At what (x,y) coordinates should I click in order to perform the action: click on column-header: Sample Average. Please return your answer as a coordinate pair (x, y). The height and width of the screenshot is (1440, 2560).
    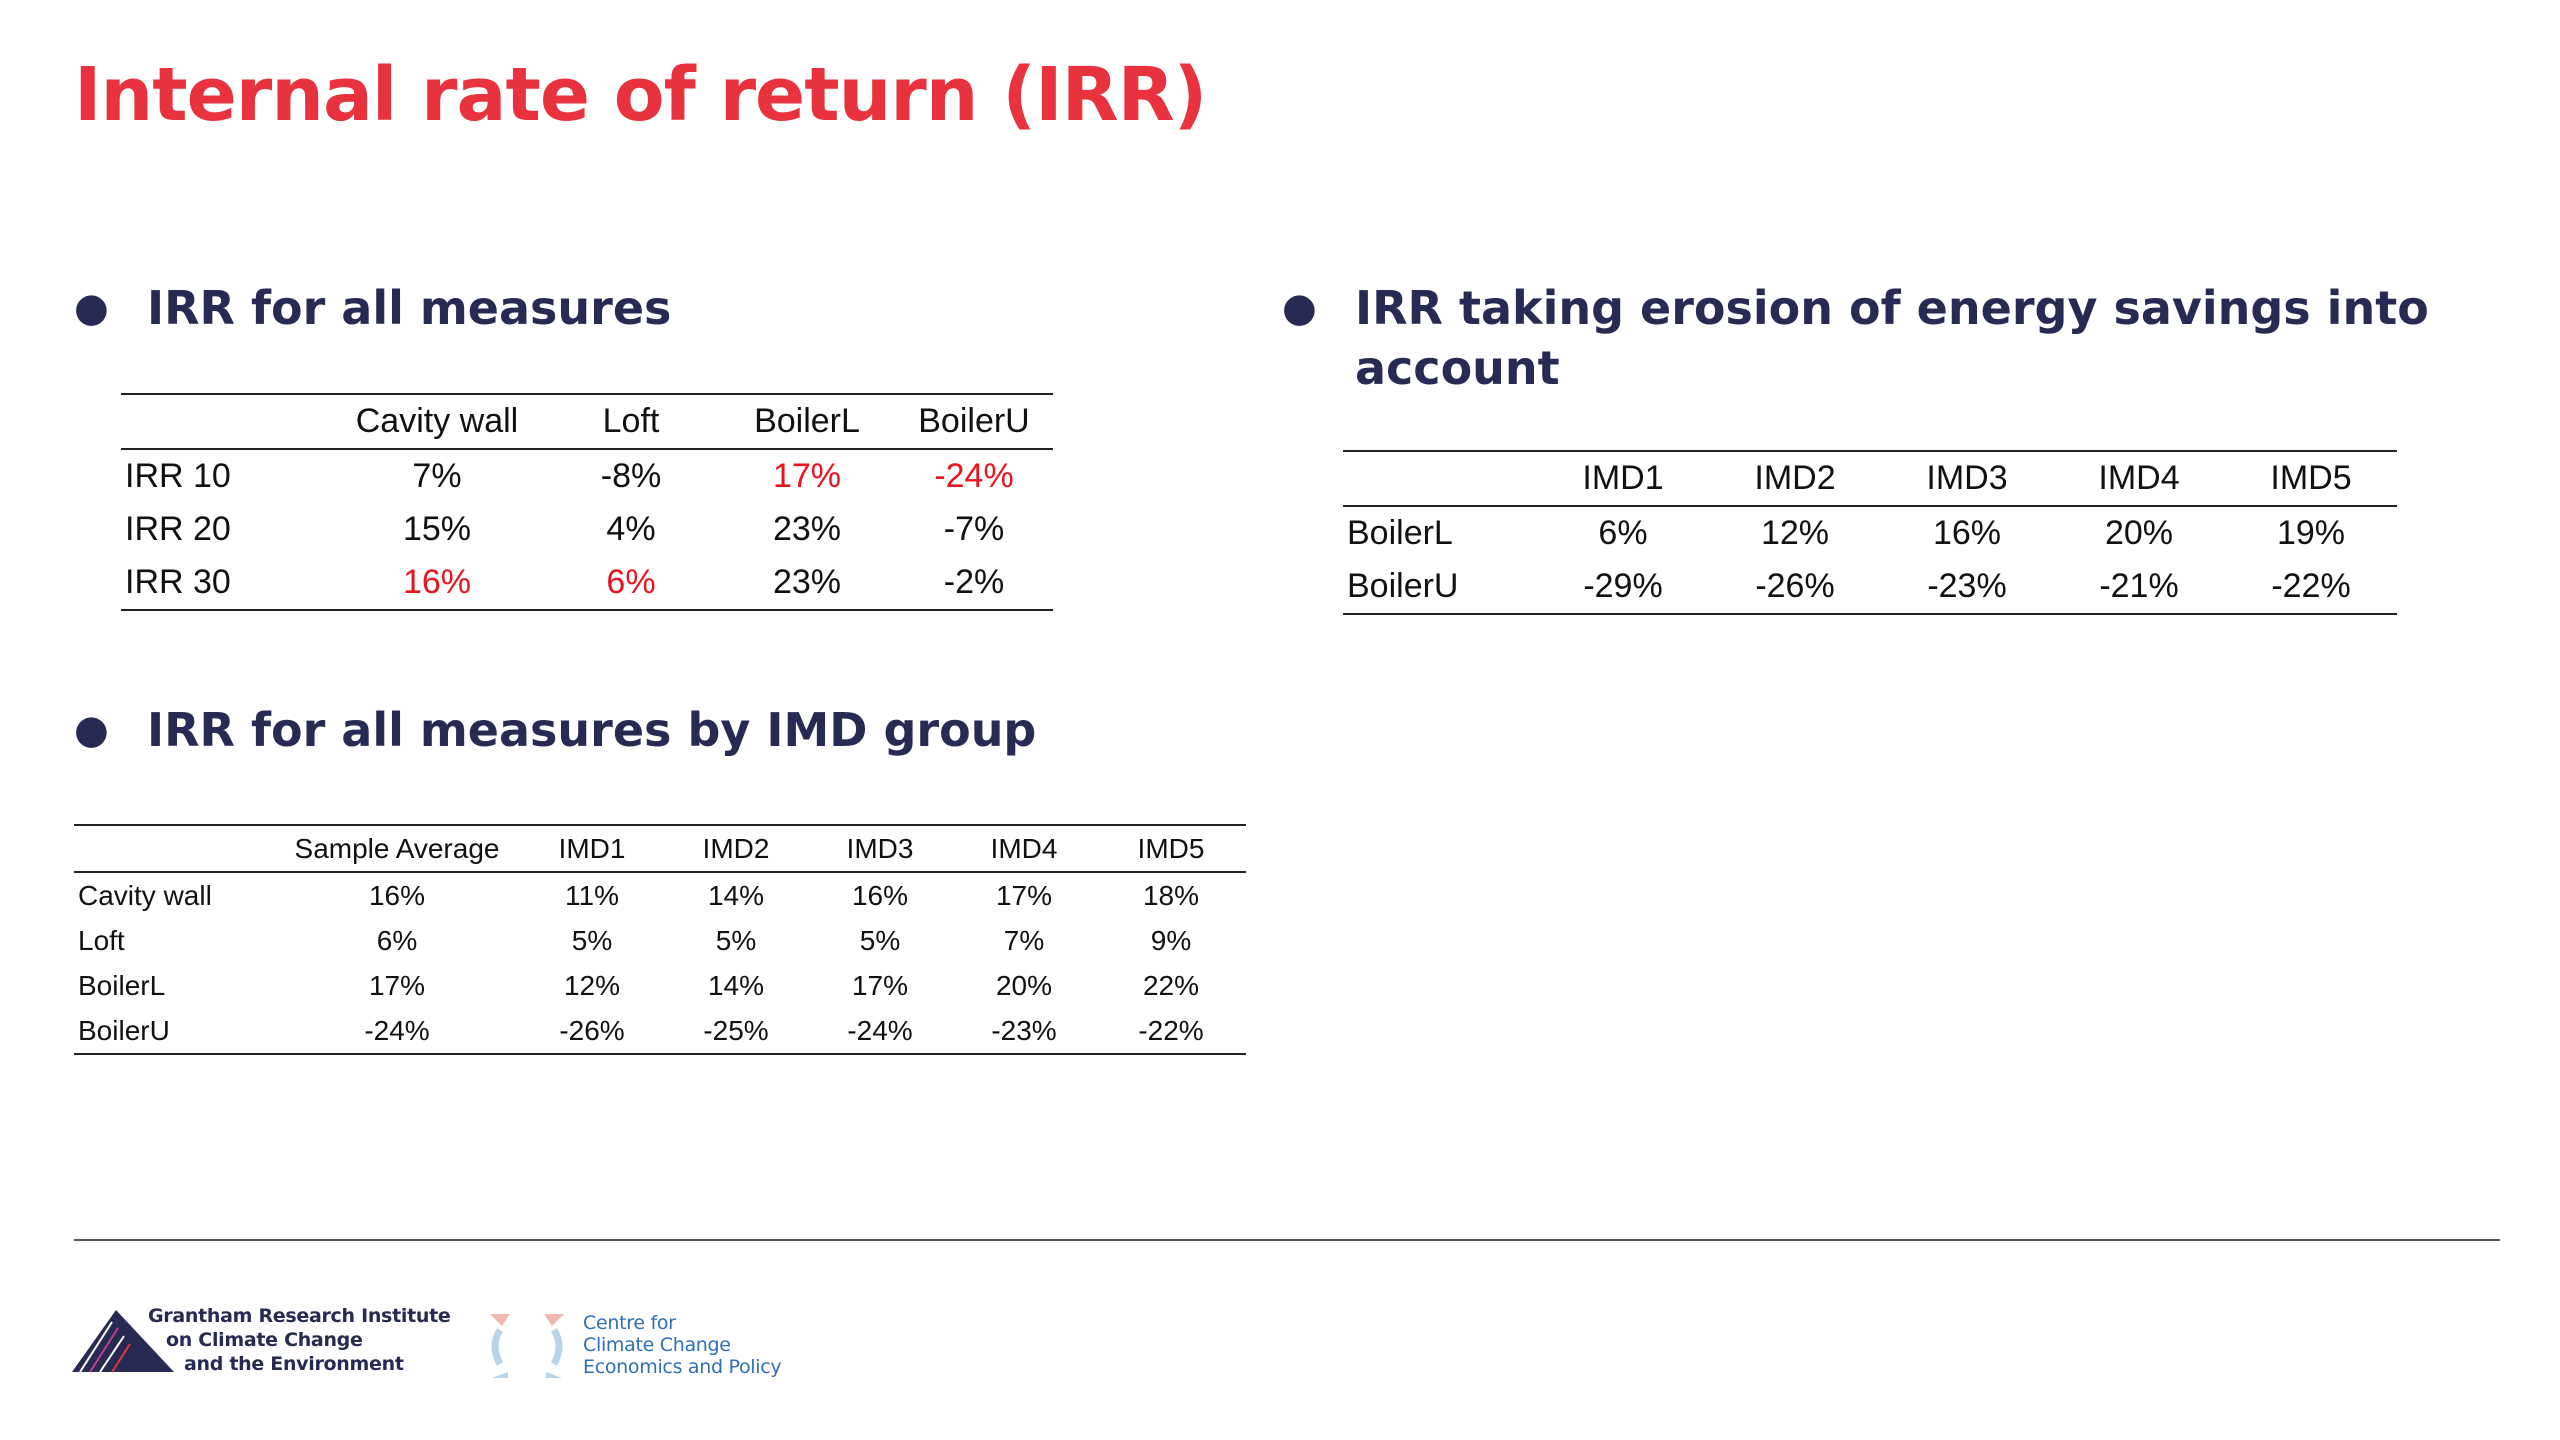
    Looking at the image, I should click on (397, 848).